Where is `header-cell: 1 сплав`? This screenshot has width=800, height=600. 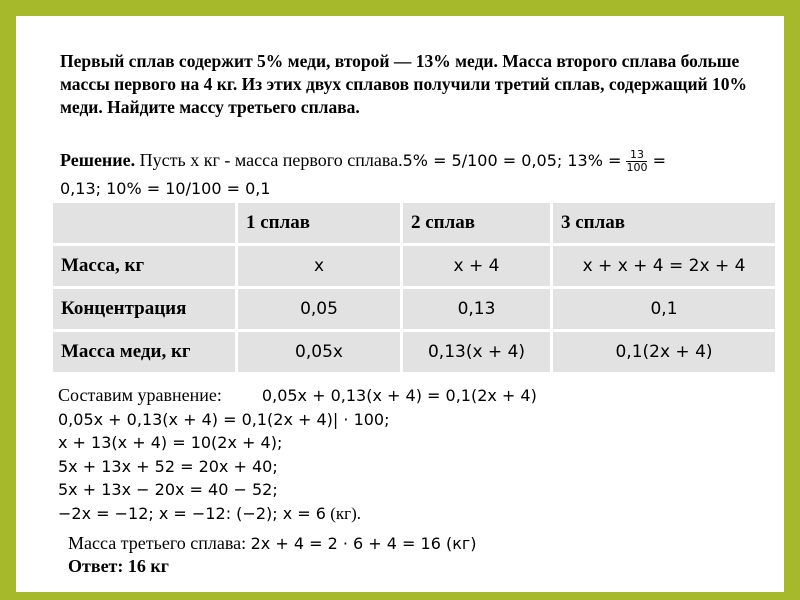 header-cell: 1 сплав is located at coordinates (319, 223).